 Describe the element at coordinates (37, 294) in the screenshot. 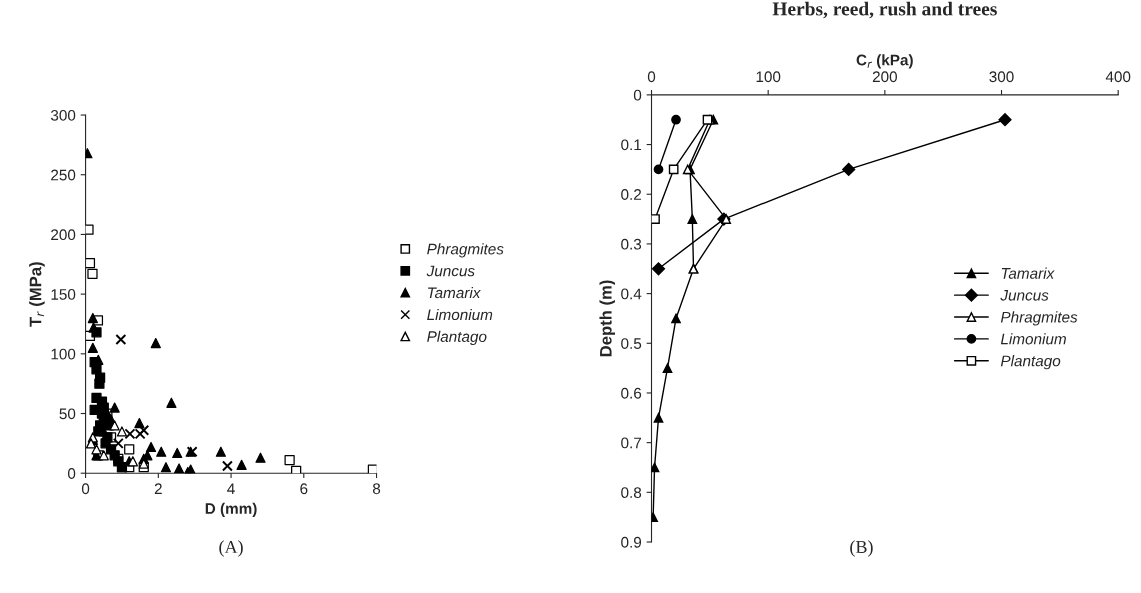

I see `y-axis-title: T$_{r}$ (MPa)` at that location.